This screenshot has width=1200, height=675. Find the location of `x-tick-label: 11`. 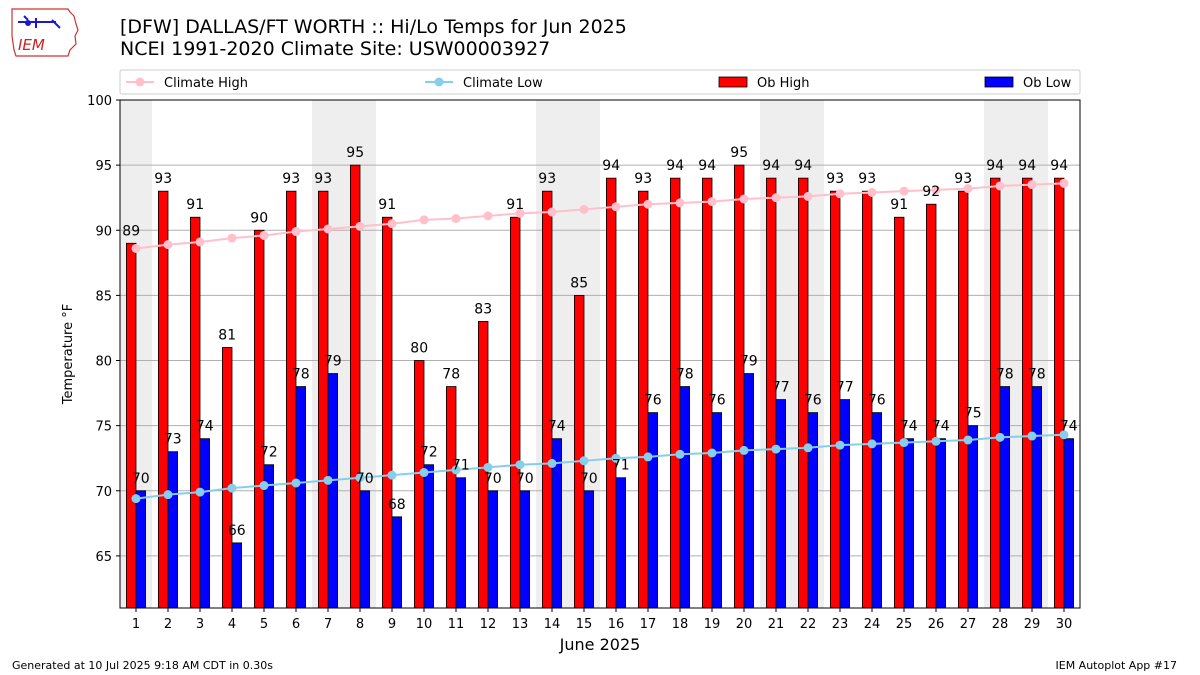

x-tick-label: 11 is located at coordinates (456, 624).